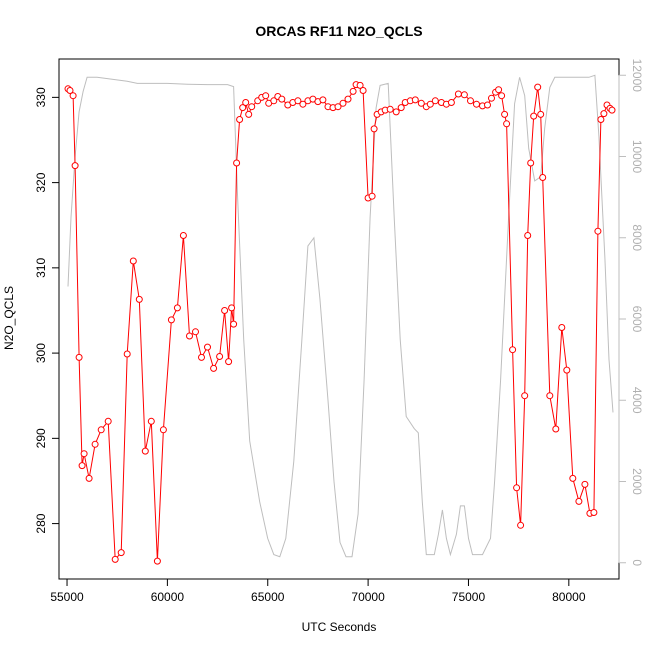  I want to click on y-tick-label: 320, so click(41, 182).